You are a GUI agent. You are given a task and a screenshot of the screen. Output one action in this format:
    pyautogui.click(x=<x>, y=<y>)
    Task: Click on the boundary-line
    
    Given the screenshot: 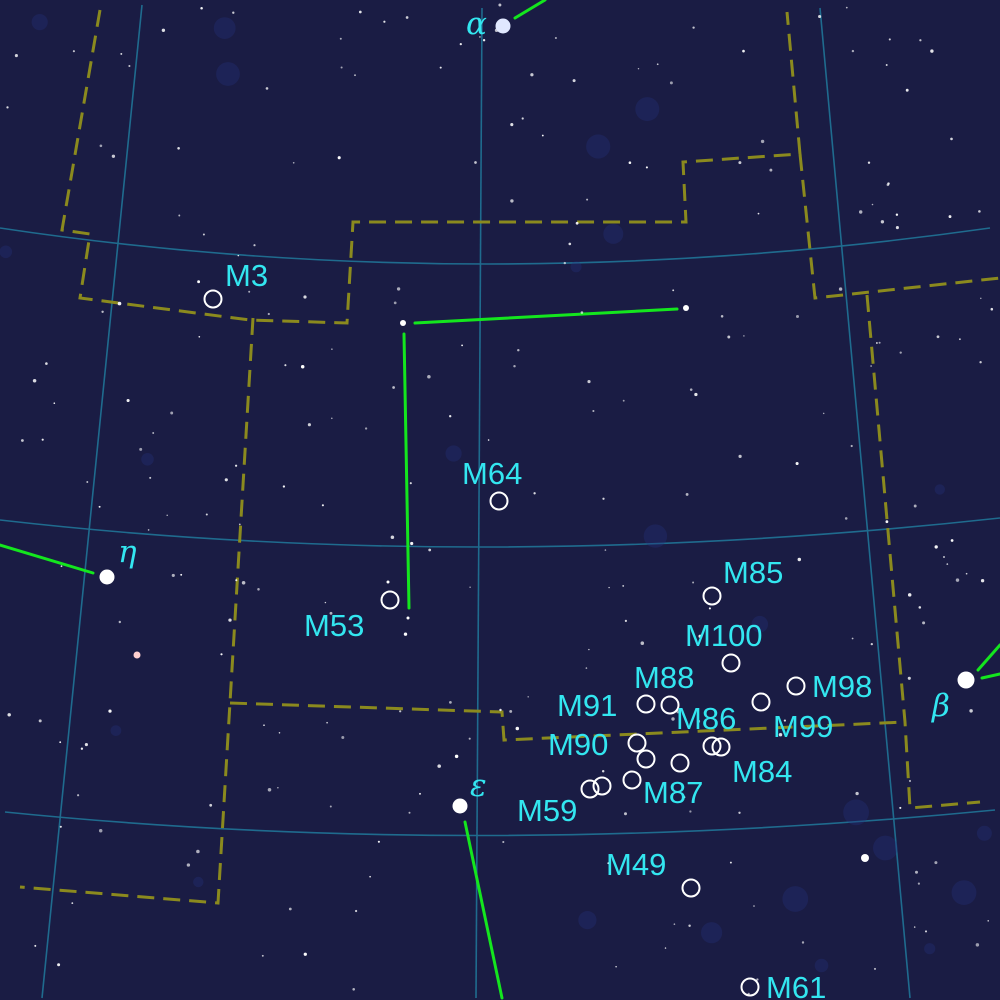 What is the action you would take?
    pyautogui.click(x=923, y=552)
    